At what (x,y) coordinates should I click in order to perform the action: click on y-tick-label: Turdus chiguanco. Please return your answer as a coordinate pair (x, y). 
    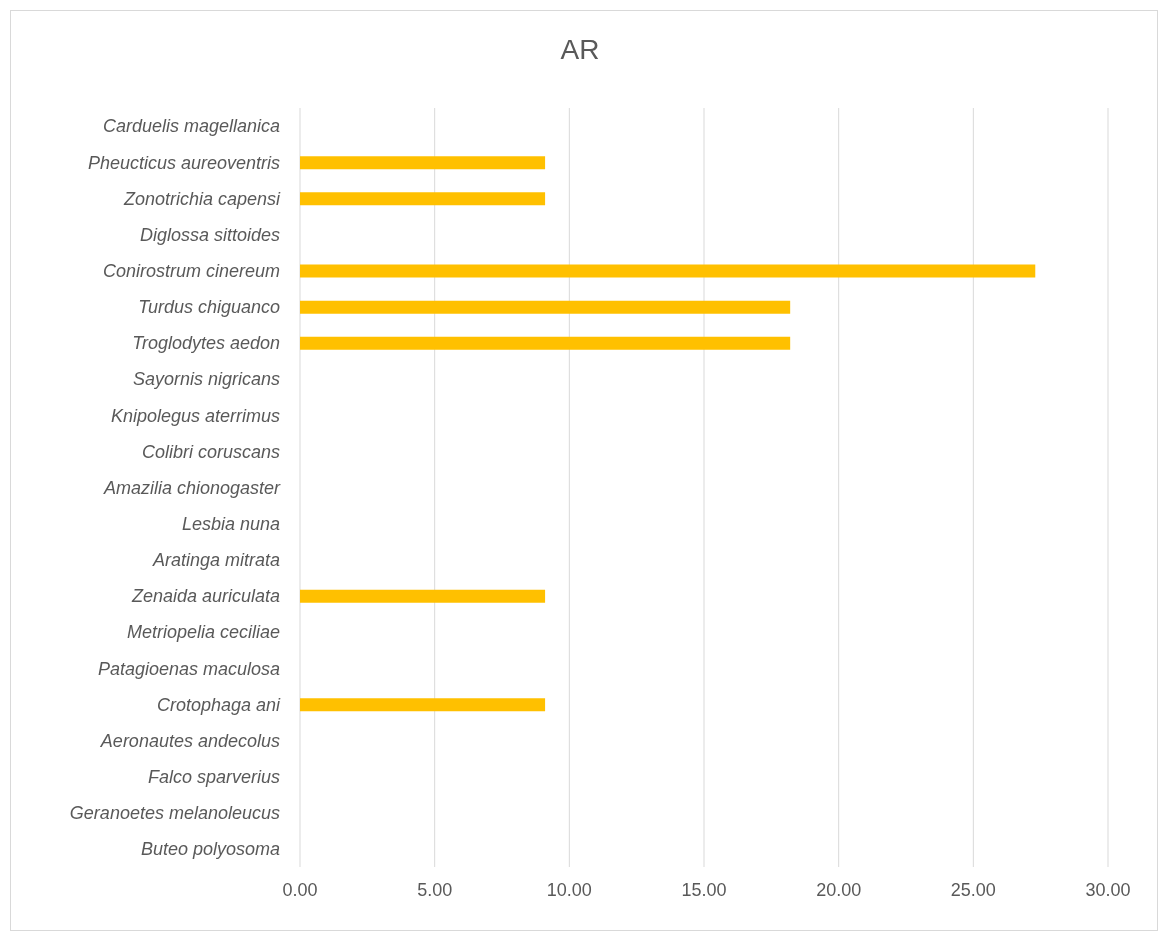
    Looking at the image, I should click on (209, 307).